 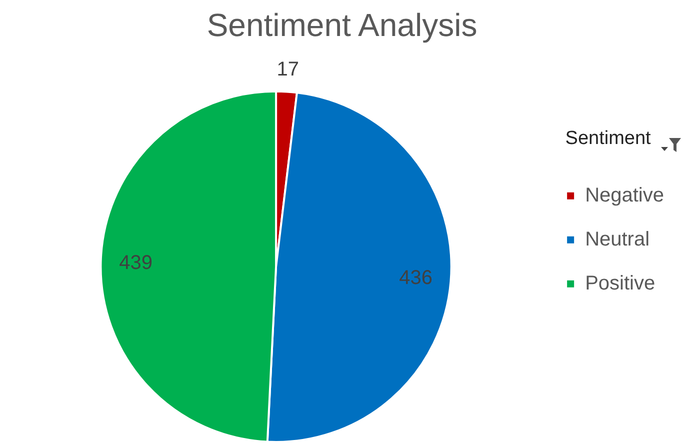 What do you see at coordinates (342, 25) in the screenshot?
I see `chart-title: Sentiment Analysis` at bounding box center [342, 25].